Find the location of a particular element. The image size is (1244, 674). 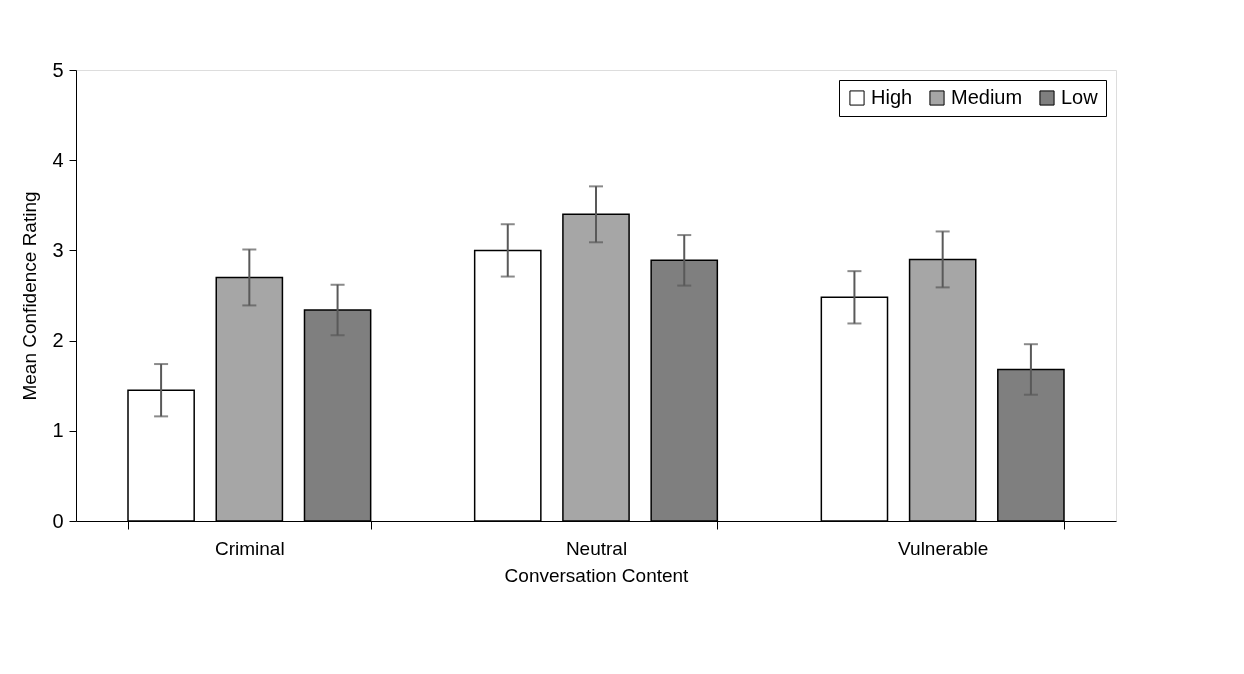

y-tick-label: 1 is located at coordinates (58, 430).